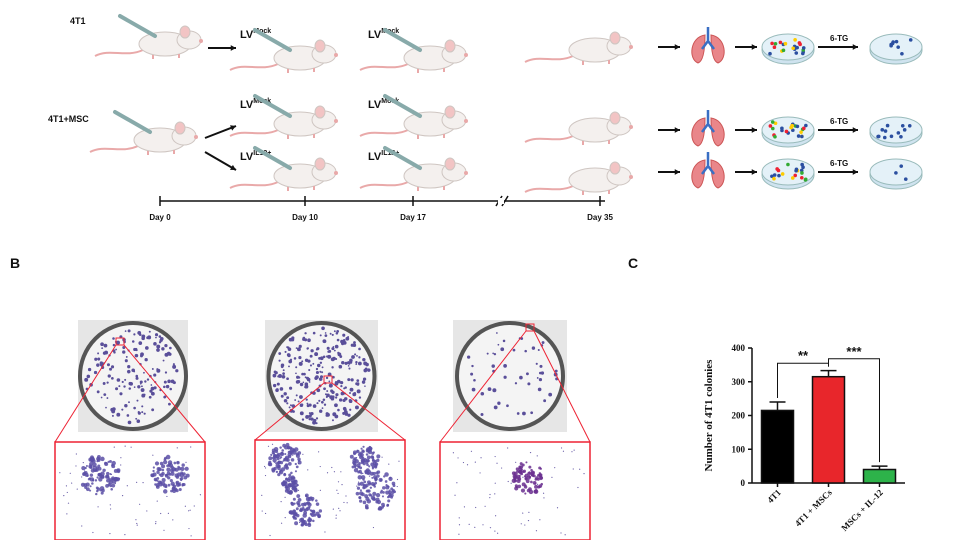 The image size is (960, 540). I want to click on significance-bracket, so click(854, 410).